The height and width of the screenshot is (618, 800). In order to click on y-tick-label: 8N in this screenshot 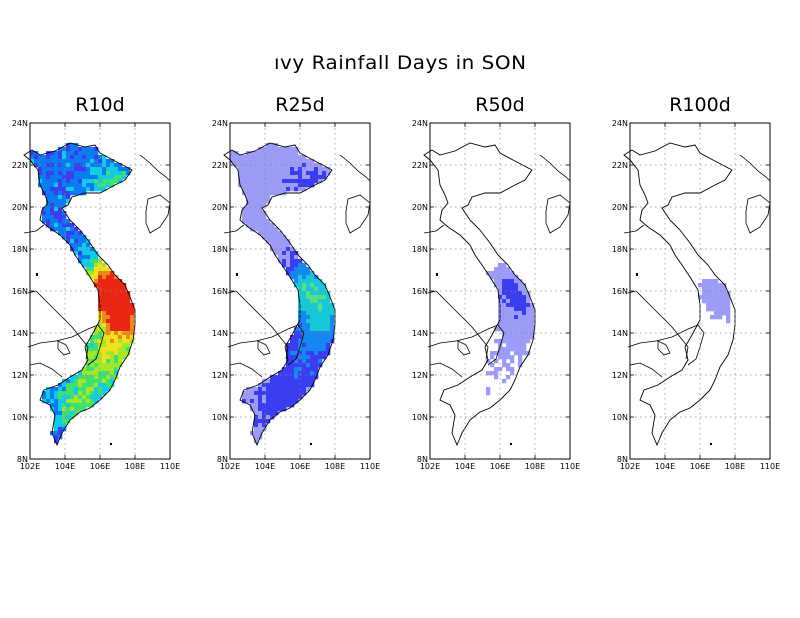, I will do `click(422, 459)`.